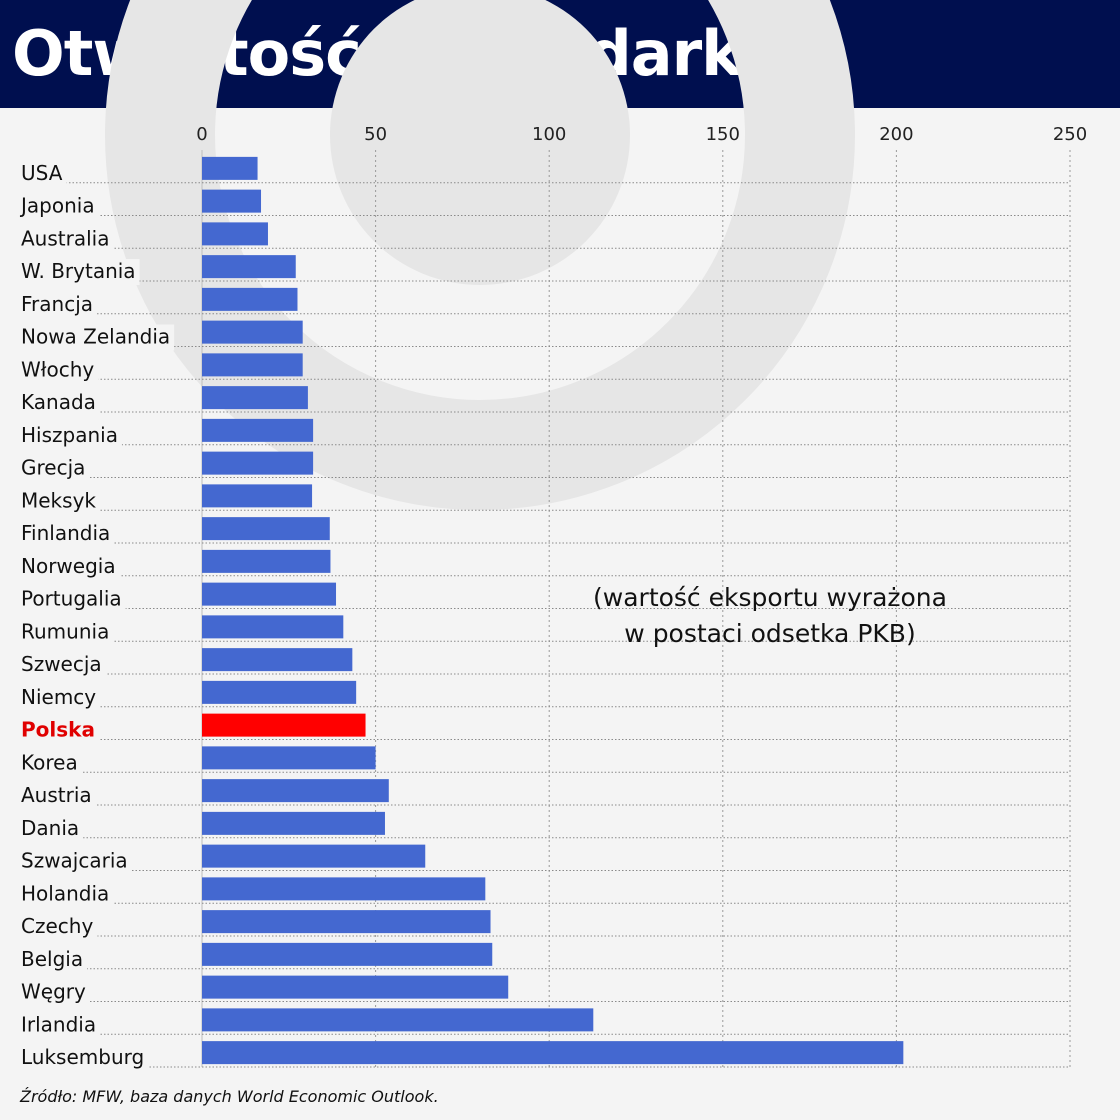 The image size is (1120, 1120). I want to click on category-label: Holandia, so click(65, 893).